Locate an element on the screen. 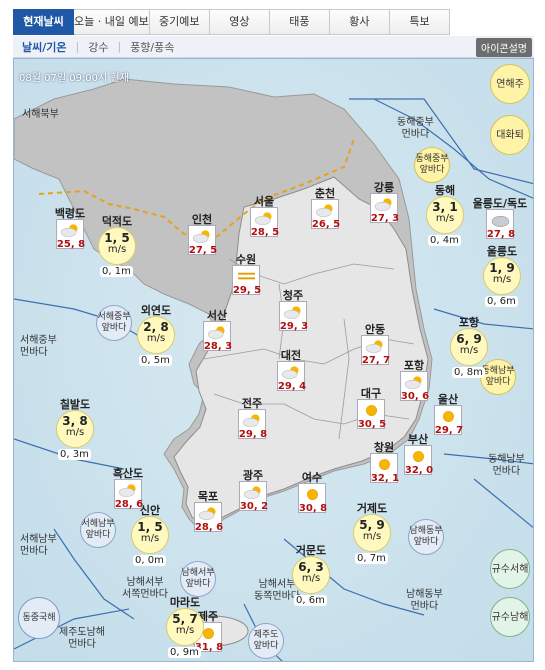  buoy-wind-circle: 3, 1 m/s is located at coordinates (445, 215).